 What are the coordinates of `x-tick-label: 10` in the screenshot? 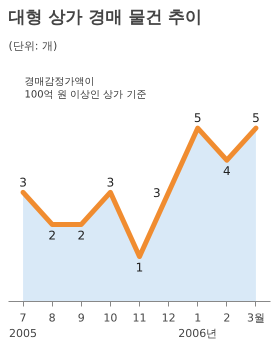 It's located at (110, 318).